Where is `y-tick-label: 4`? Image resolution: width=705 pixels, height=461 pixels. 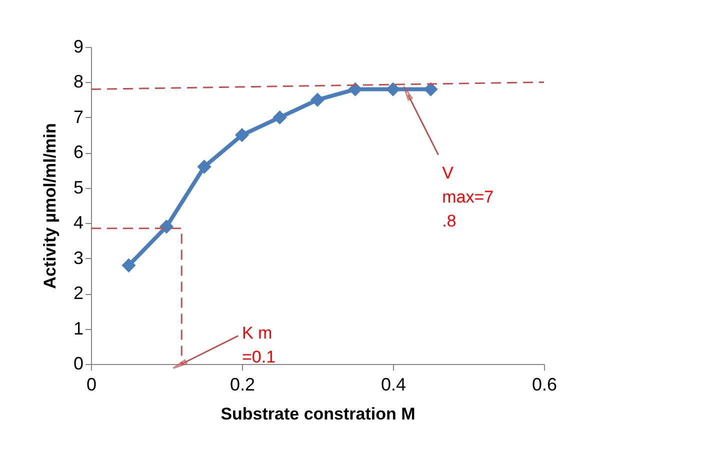 y-tick-label: 4 is located at coordinates (78, 222).